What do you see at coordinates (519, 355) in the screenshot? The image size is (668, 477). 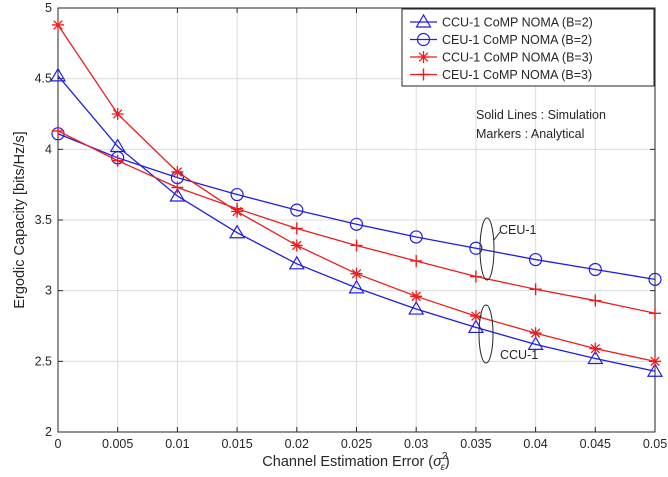 I see `ccu-label: CCU-1` at bounding box center [519, 355].